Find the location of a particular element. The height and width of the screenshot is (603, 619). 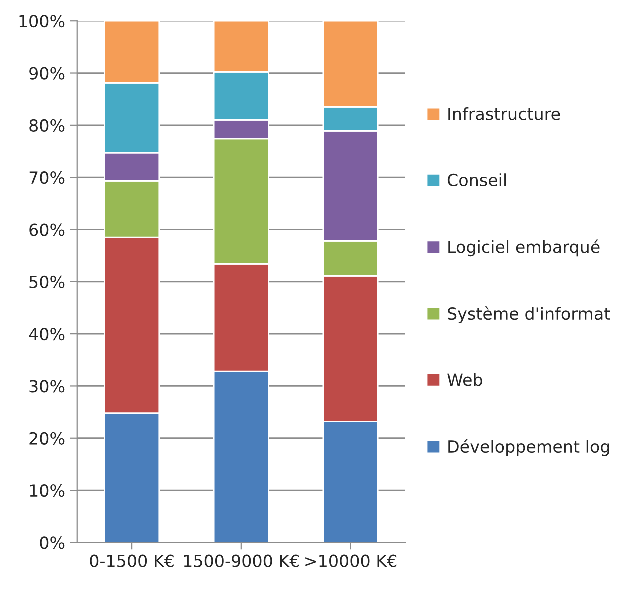

legend-label: Web is located at coordinates (465, 379).